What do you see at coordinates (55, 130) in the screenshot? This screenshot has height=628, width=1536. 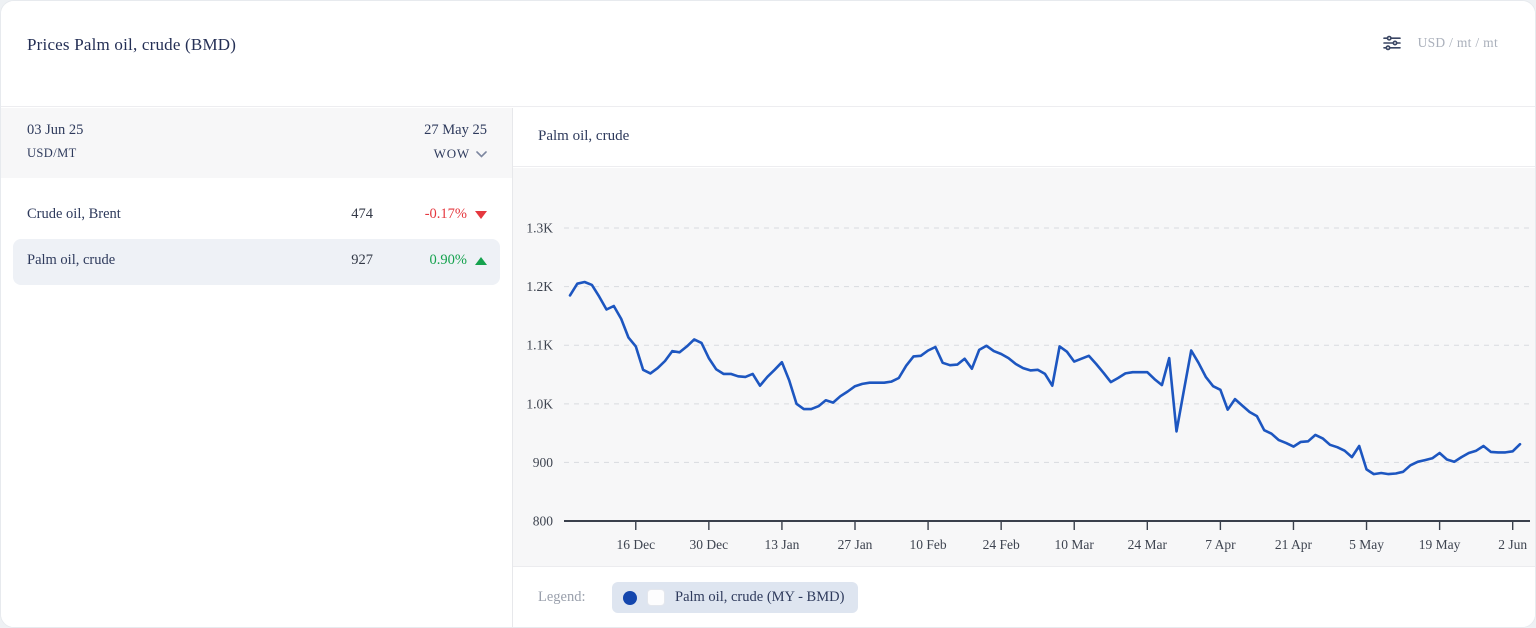 I see `current-date: 03 Jun 25` at bounding box center [55, 130].